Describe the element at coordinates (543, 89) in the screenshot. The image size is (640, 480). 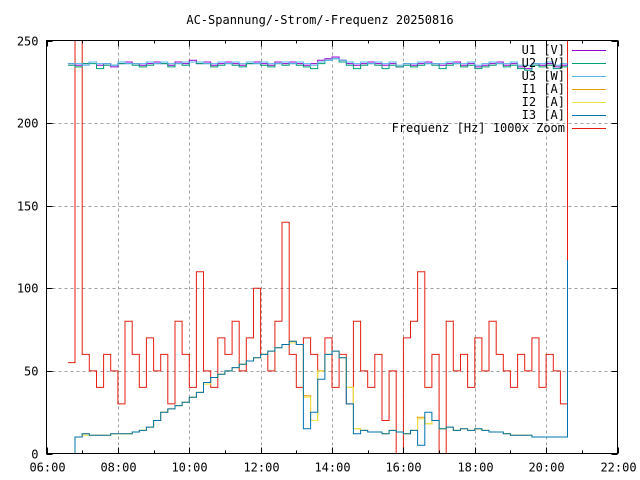
I see `legend-label: I1 [A]` at that location.